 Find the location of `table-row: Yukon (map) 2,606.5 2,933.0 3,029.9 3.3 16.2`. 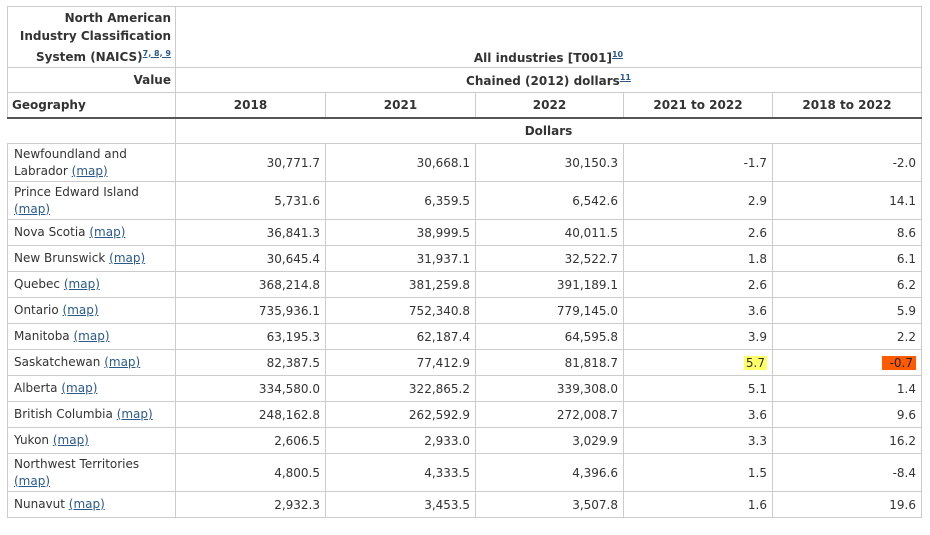

table-row: Yukon (map) 2,606.5 2,933.0 3,029.9 3.3 16.2 is located at coordinates (464, 440).